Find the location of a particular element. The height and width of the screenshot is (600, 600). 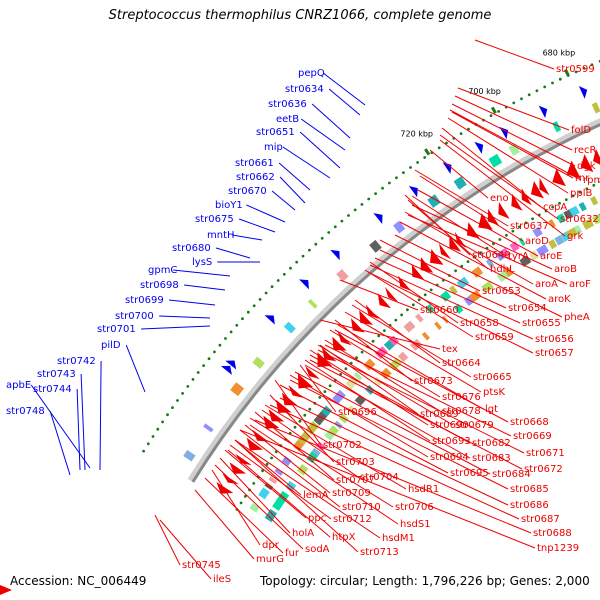

reverse-gene-label: str0655 is located at coordinates (541, 323).